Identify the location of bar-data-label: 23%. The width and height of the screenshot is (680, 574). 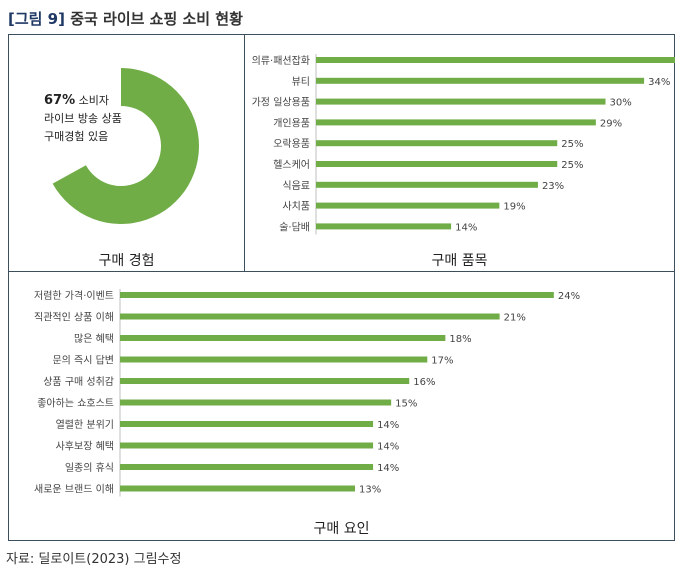
(553, 186).